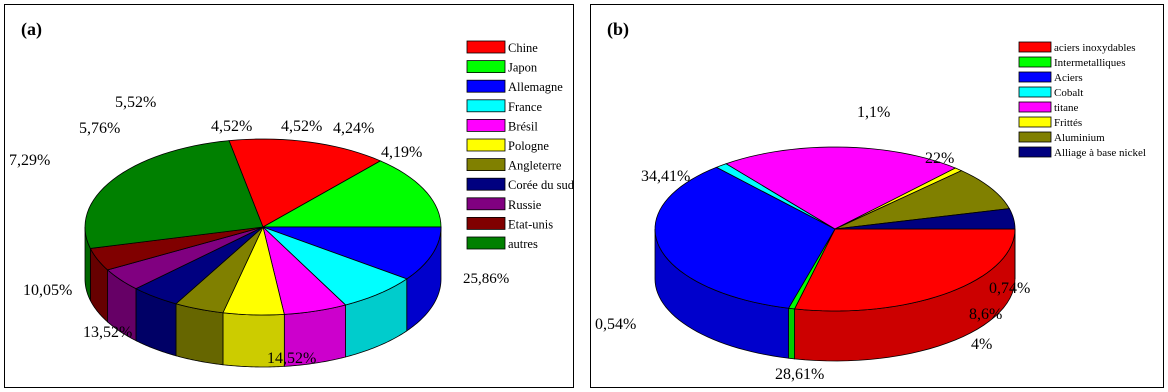 This screenshot has width=1168, height=392. I want to click on pie-side-angleterre, so click(199, 334).